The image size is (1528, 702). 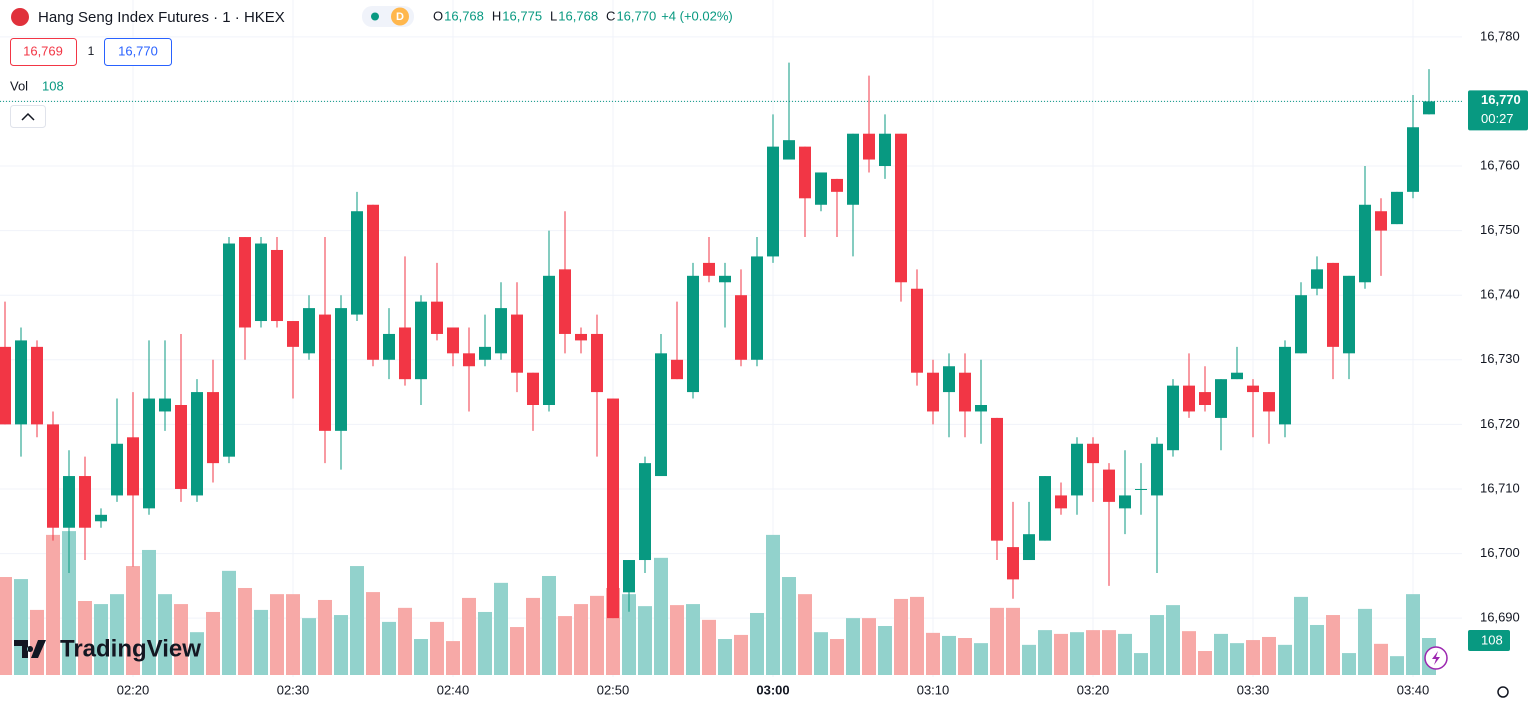 I want to click on spread: 1, so click(x=91, y=51).